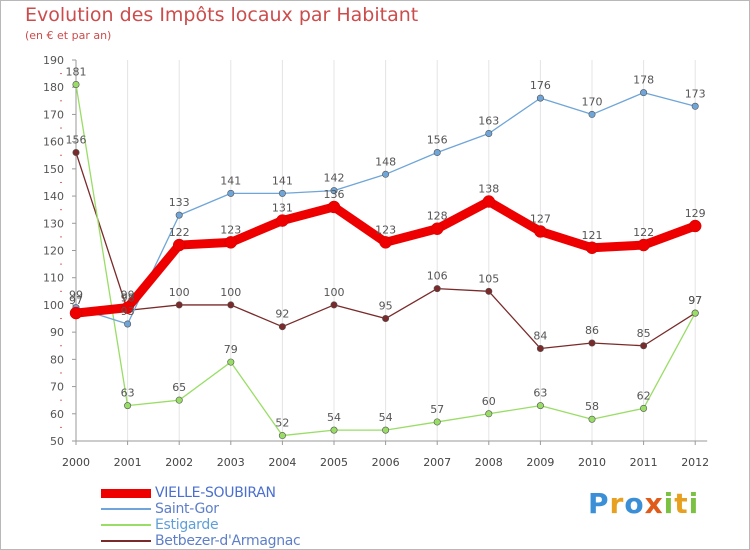  What do you see at coordinates (695, 213) in the screenshot?
I see `data-label: 129` at bounding box center [695, 213].